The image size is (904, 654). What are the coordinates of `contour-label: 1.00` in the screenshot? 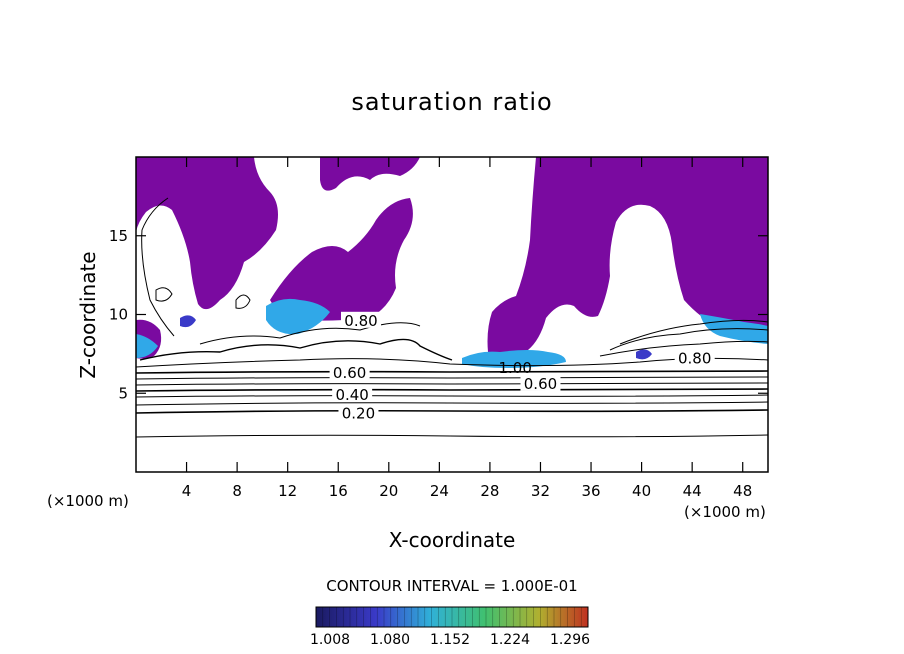 It's located at (514, 368).